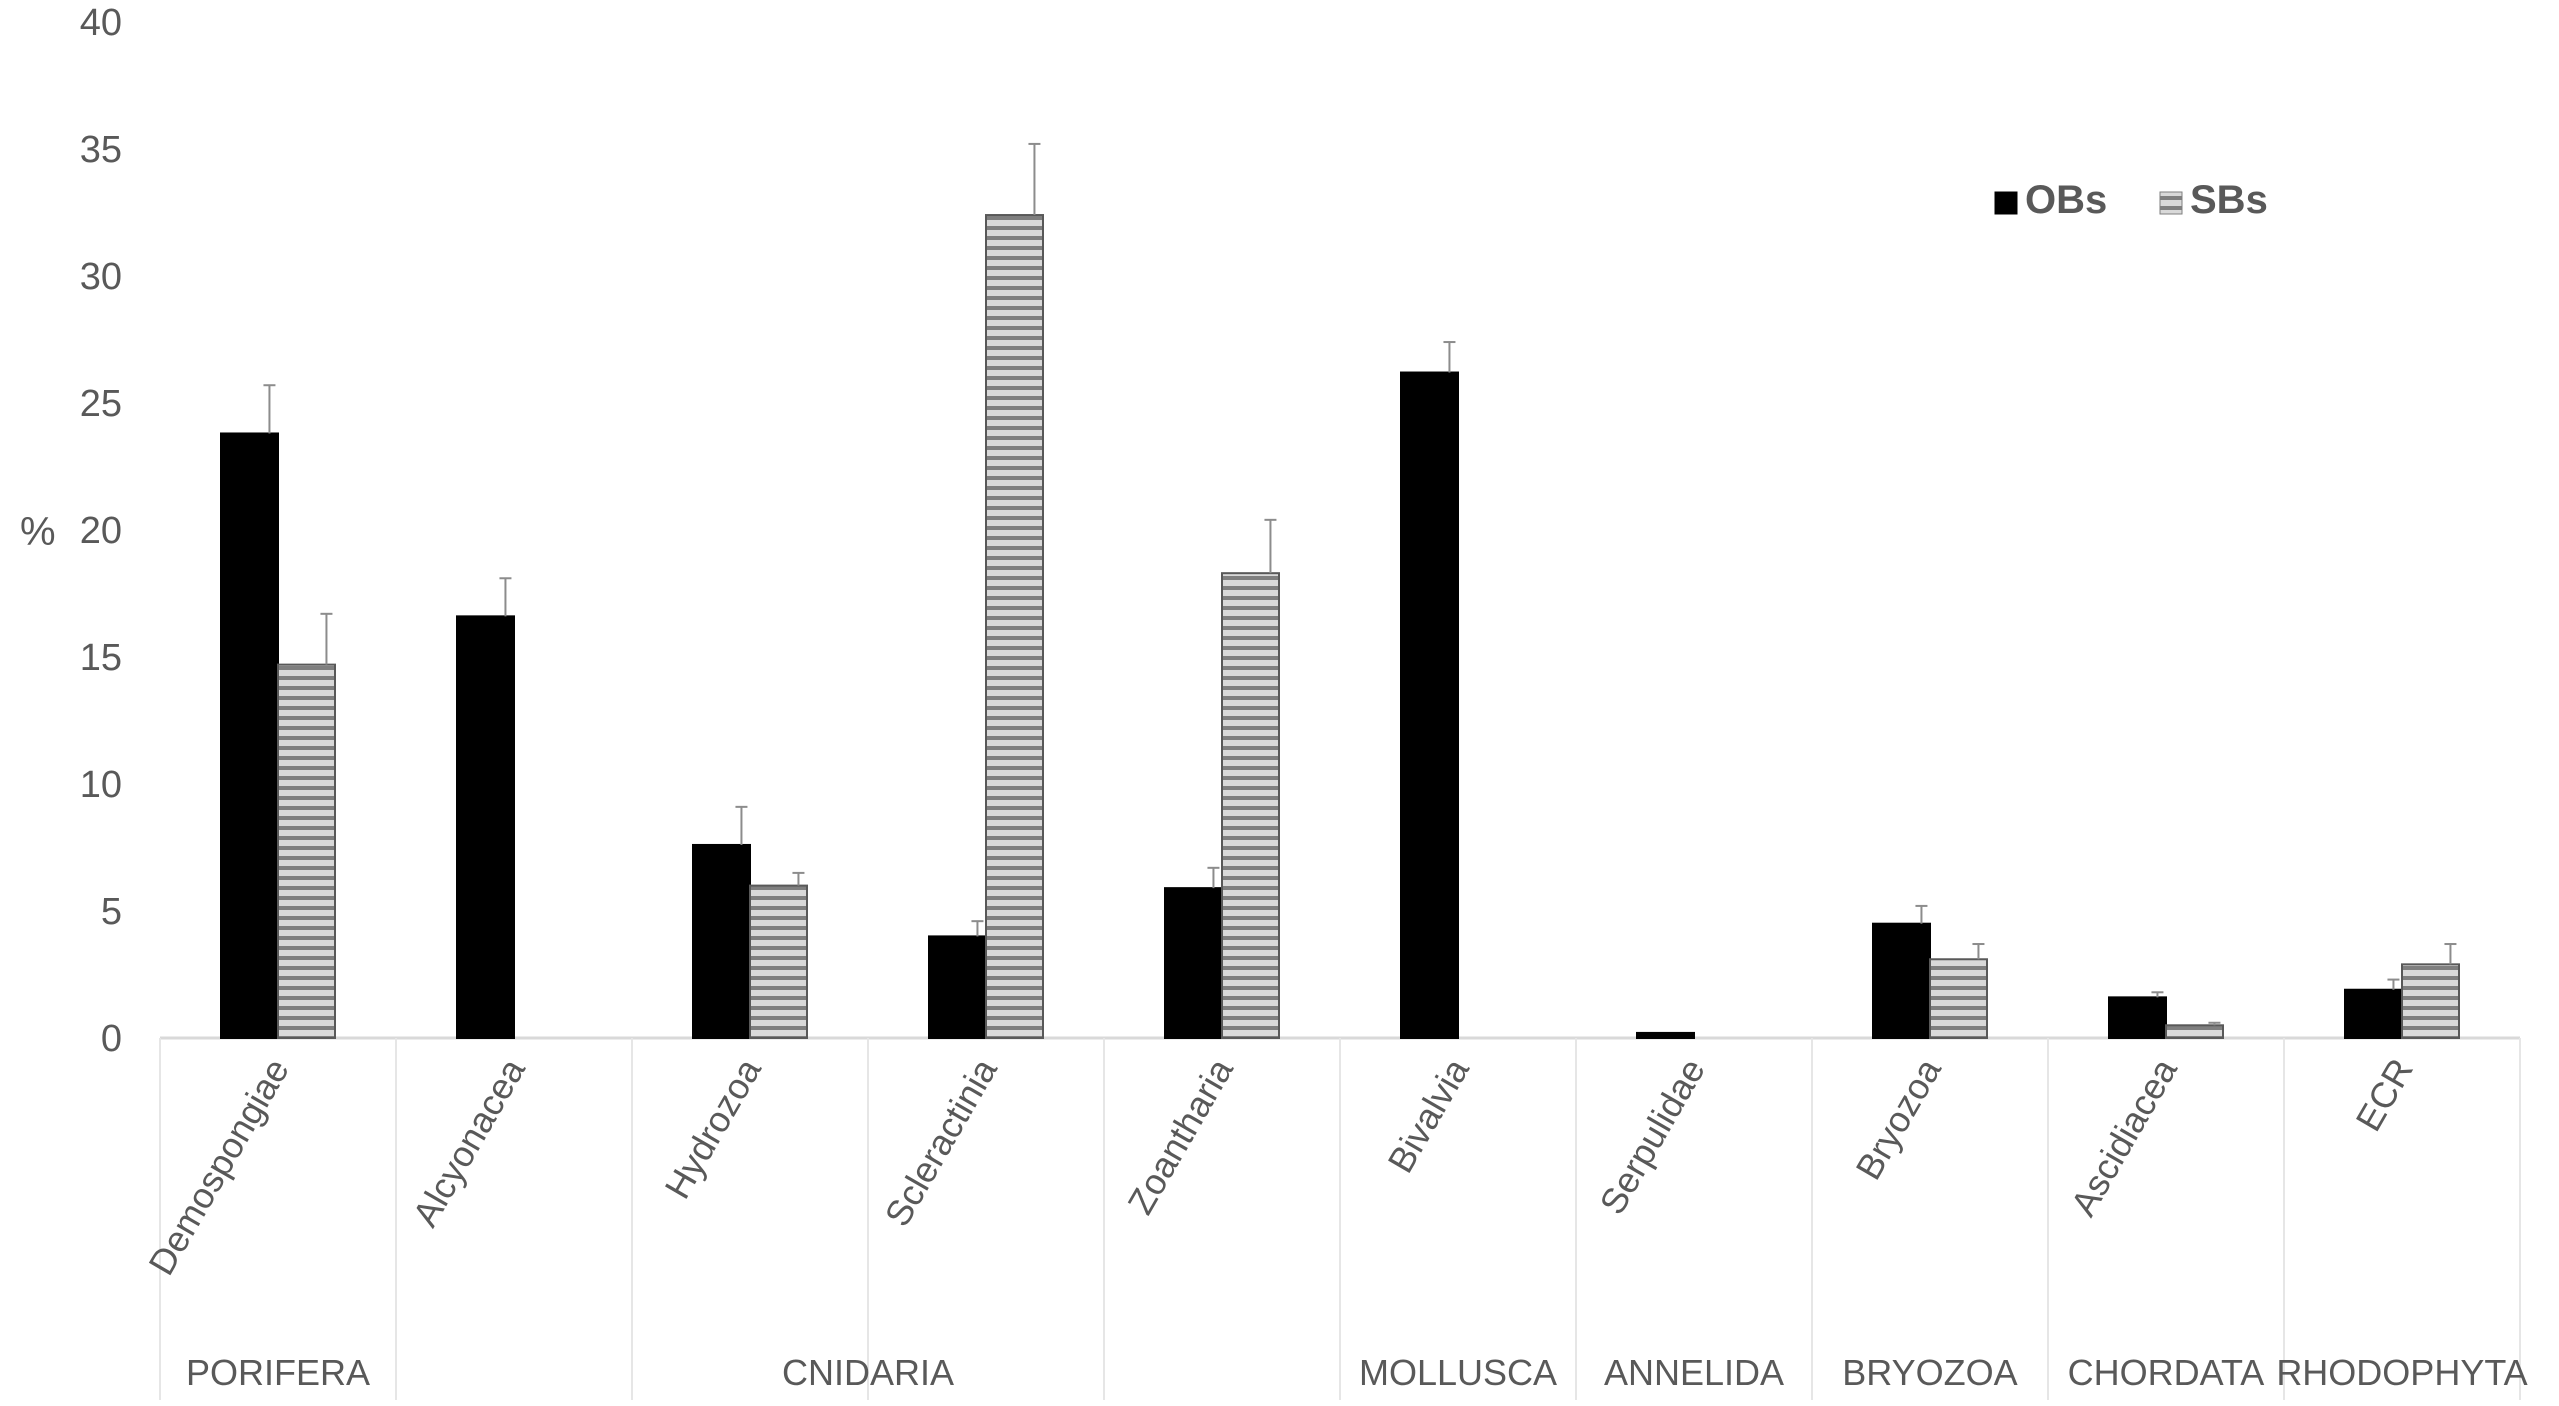  I want to click on legend-label-obs: OBs, so click(2066, 200).